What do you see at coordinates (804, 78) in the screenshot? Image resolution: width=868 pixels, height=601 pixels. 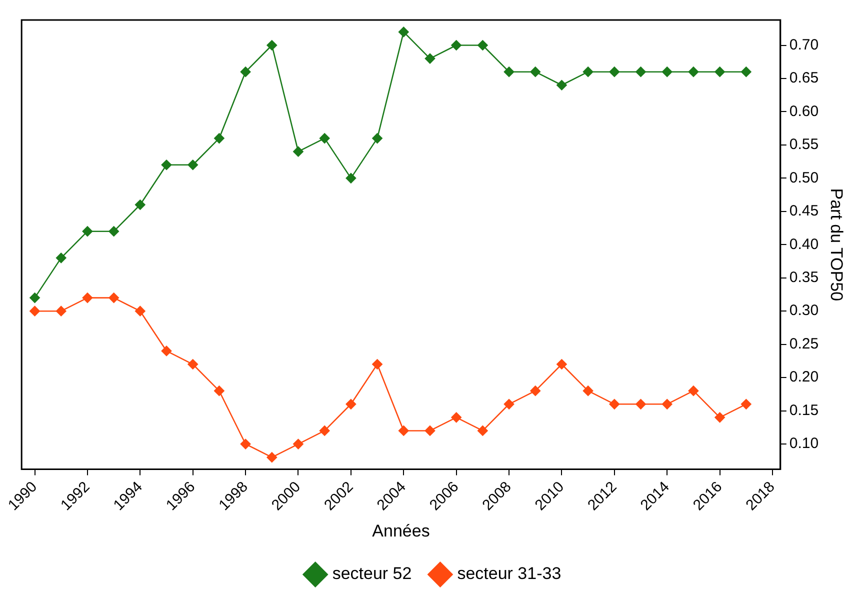 I see `y-tick-label: 0.65` at bounding box center [804, 78].